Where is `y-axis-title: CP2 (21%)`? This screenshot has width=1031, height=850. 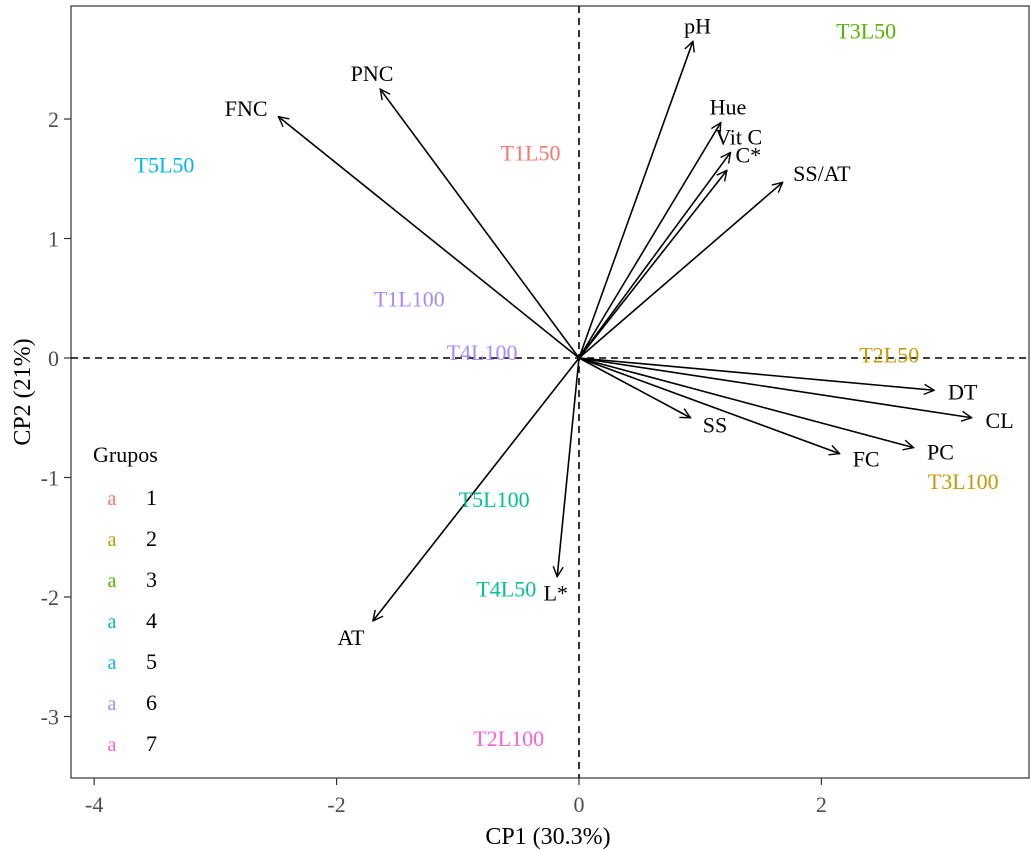 y-axis-title: CP2 (21%) is located at coordinates (23, 391).